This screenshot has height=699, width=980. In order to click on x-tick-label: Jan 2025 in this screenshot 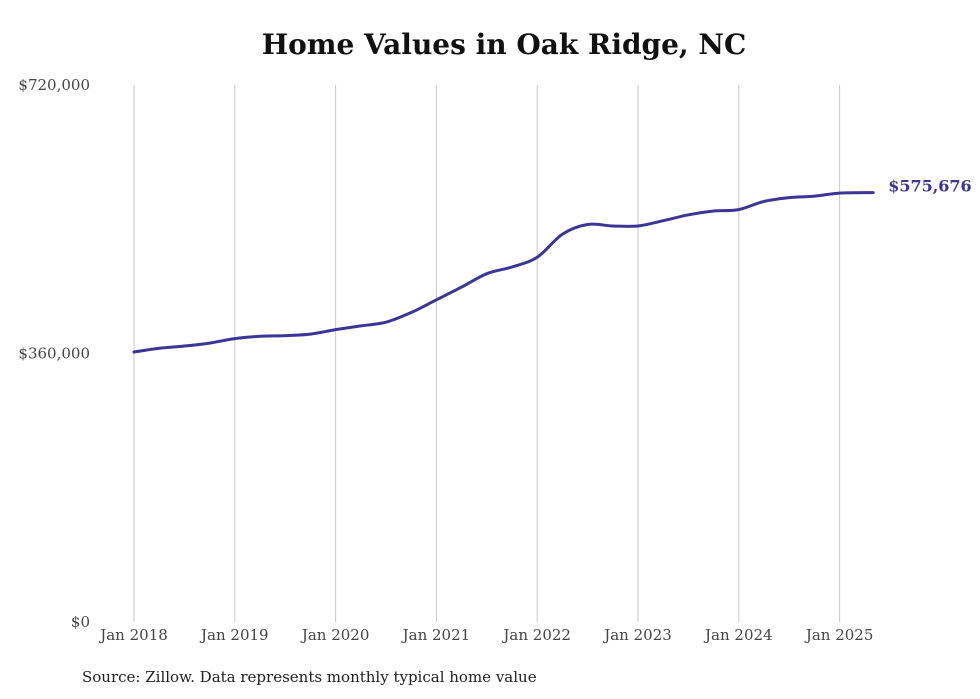, I will do `click(839, 635)`.